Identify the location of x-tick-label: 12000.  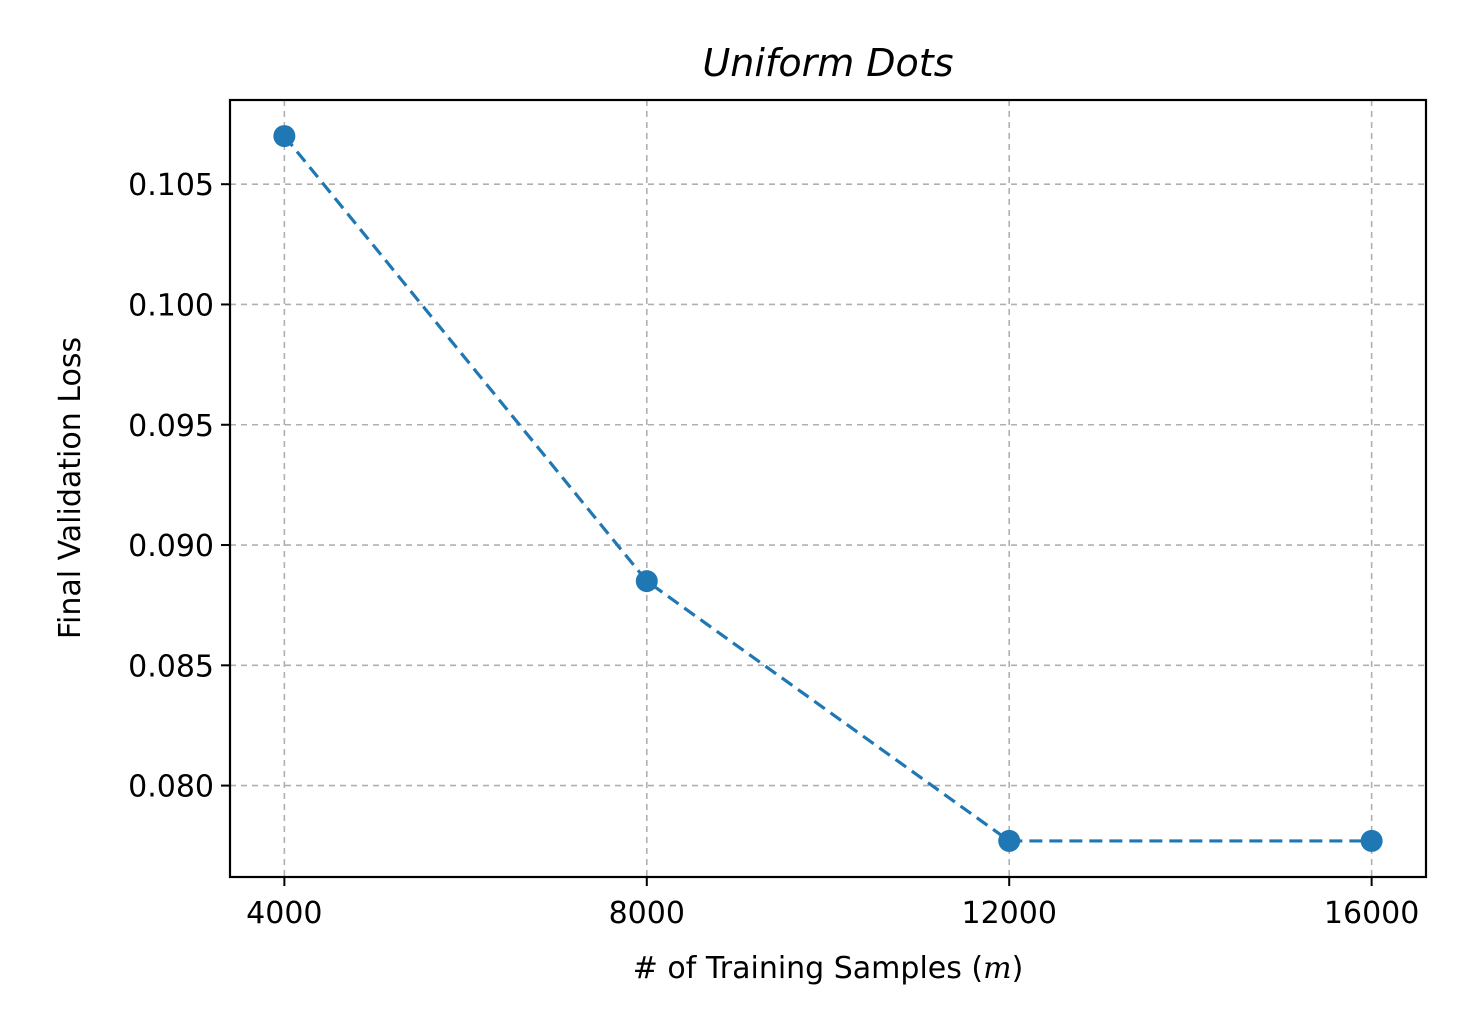
(1008, 913).